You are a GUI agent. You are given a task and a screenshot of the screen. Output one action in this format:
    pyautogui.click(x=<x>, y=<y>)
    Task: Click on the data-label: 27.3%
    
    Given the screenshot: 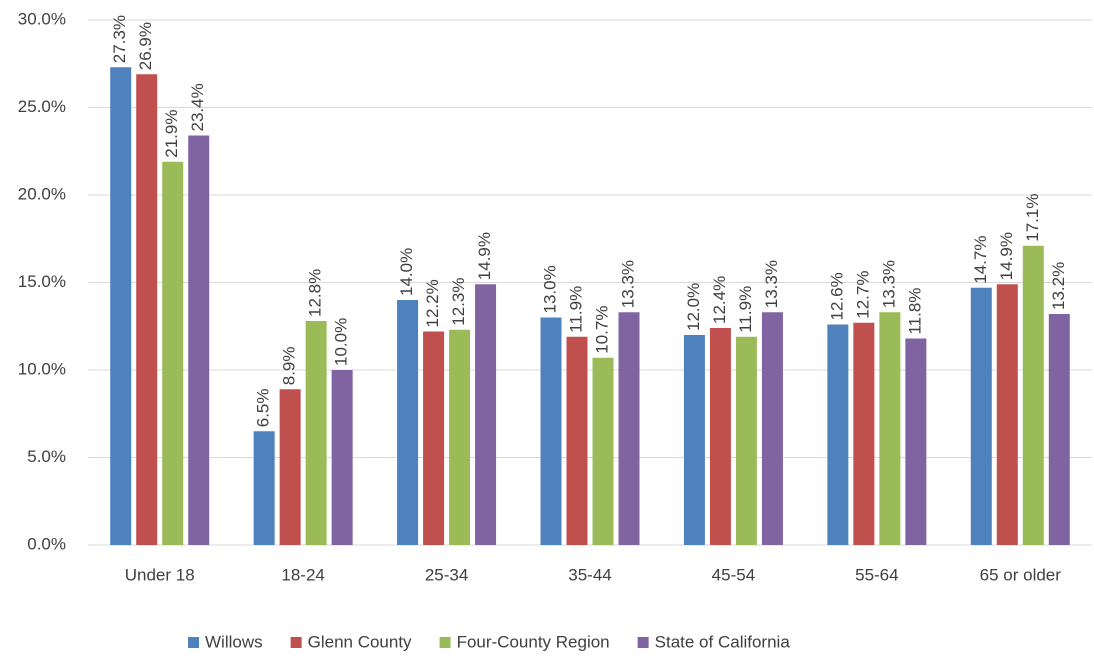 What is the action you would take?
    pyautogui.click(x=119, y=39)
    